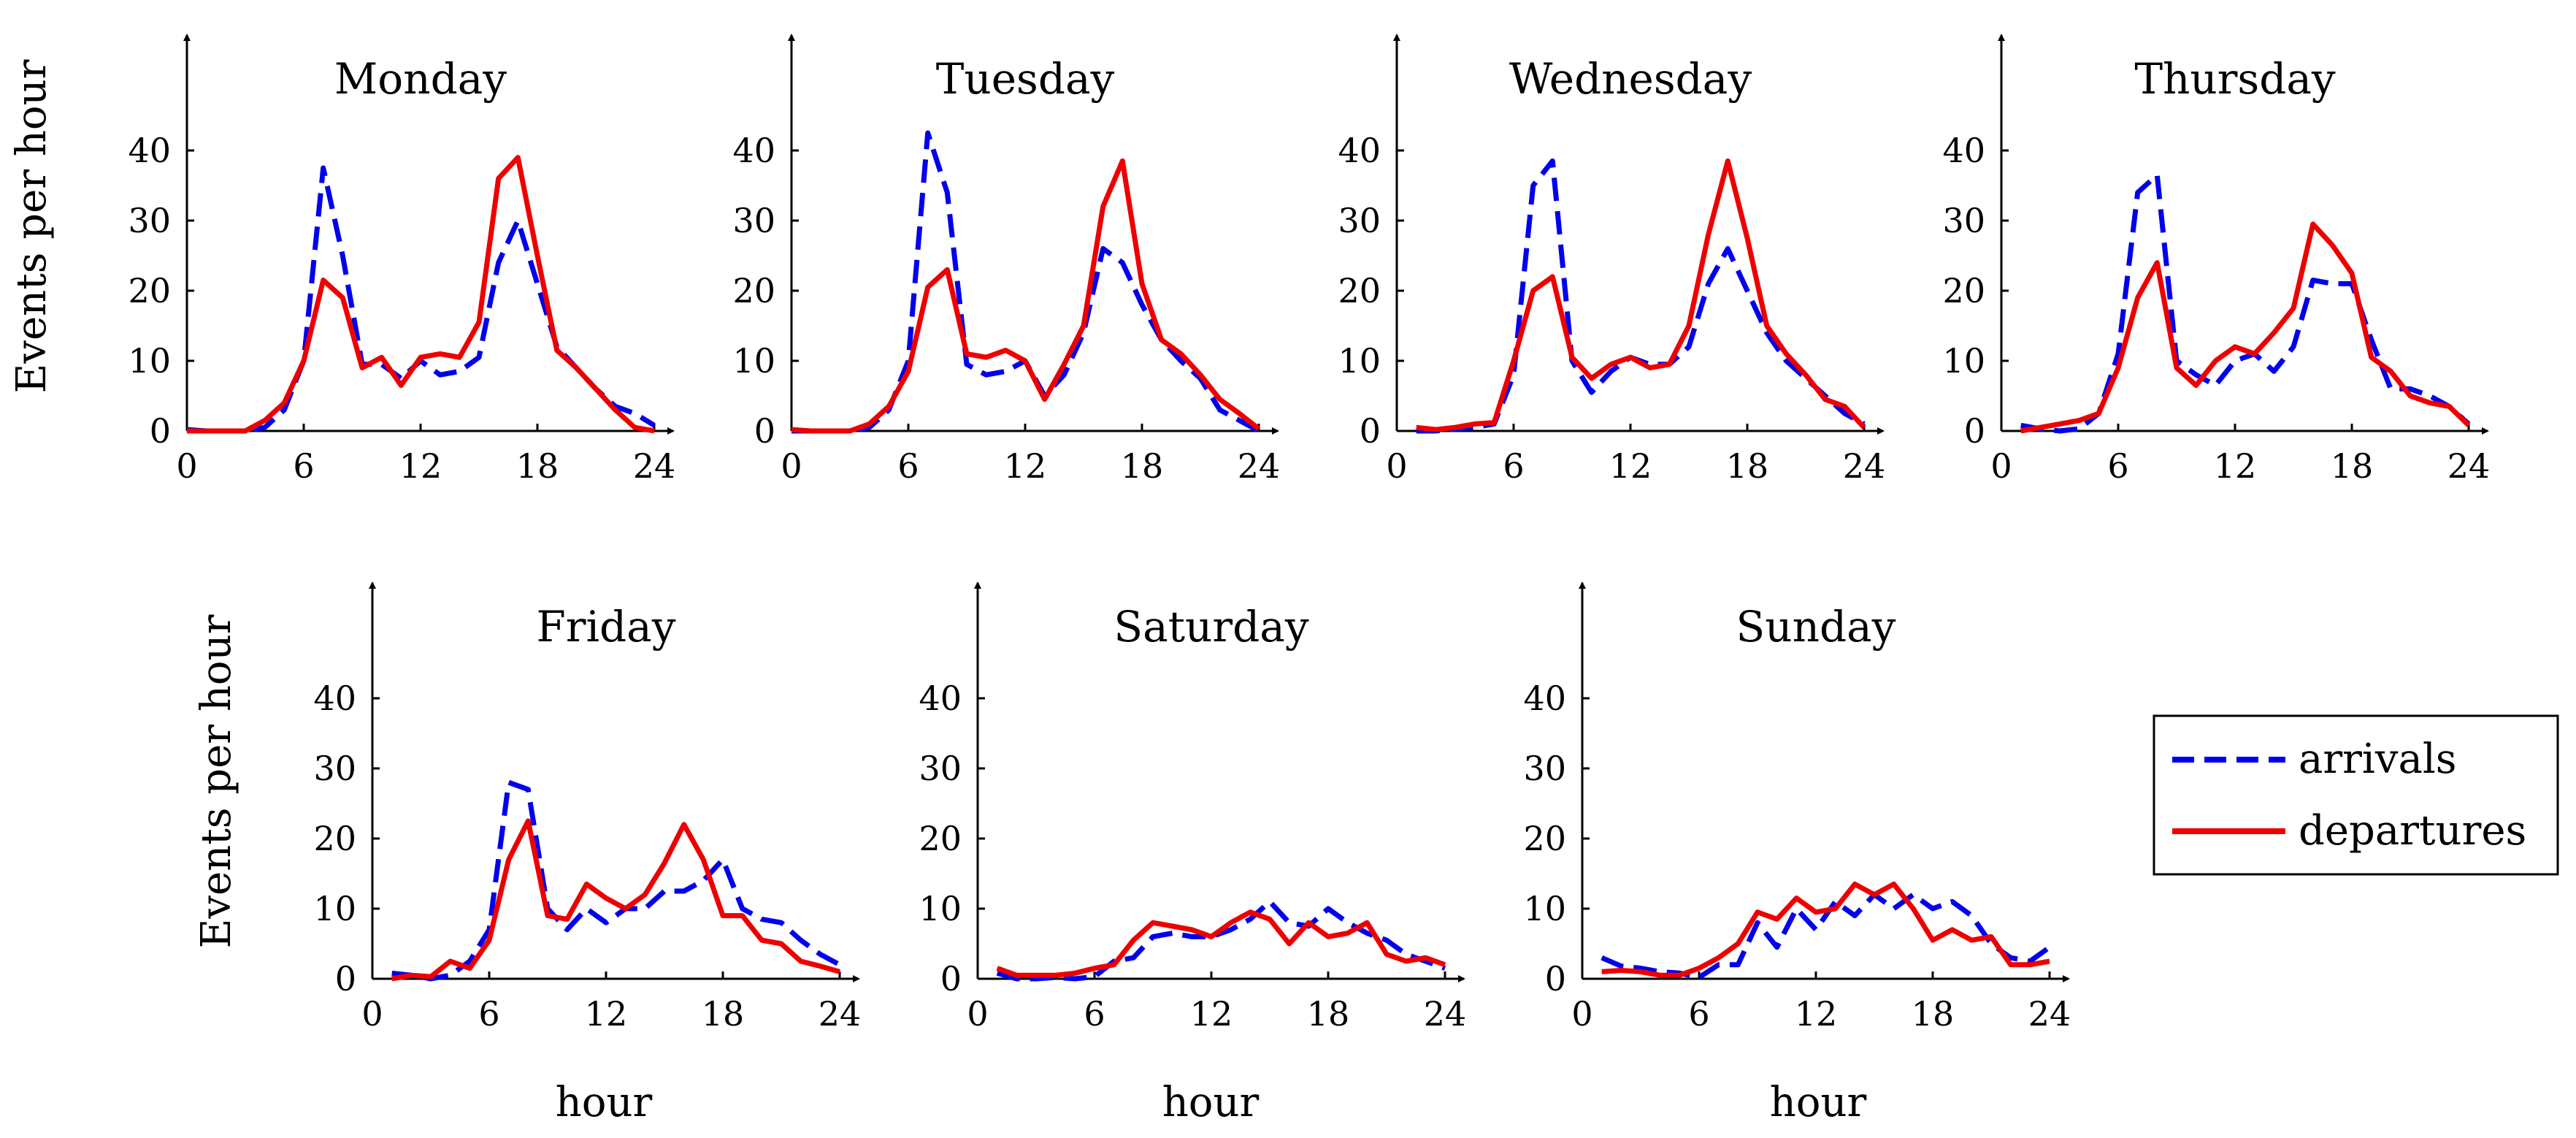 Image resolution: width=2576 pixels, height=1138 pixels. I want to click on series-line-wednesday-departures, so click(1641, 295).